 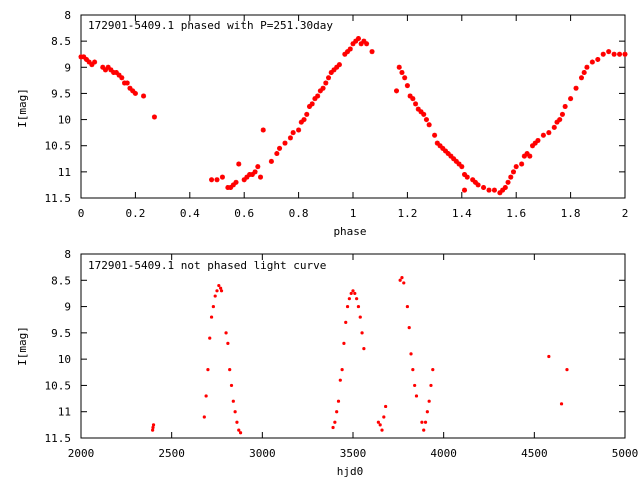 What do you see at coordinates (81, 453) in the screenshot?
I see `bottom-x-tick-label: 2000` at bounding box center [81, 453].